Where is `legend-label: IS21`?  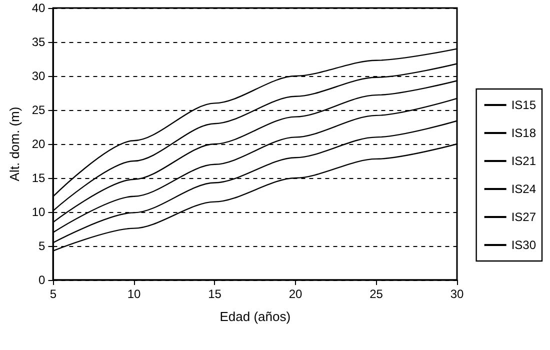
legend-label: IS21 is located at coordinates (523, 161).